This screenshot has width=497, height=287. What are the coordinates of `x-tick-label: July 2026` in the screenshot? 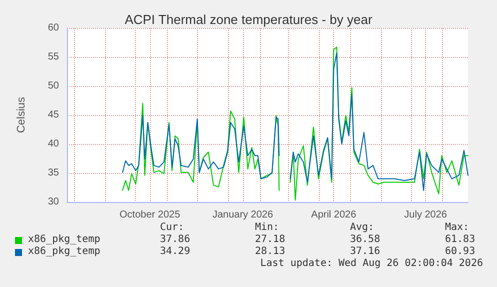 It's located at (426, 215).